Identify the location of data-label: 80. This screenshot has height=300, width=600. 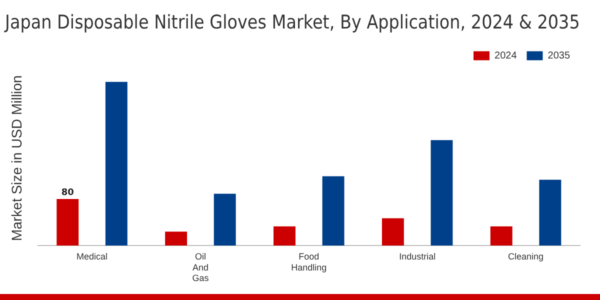
(67, 193).